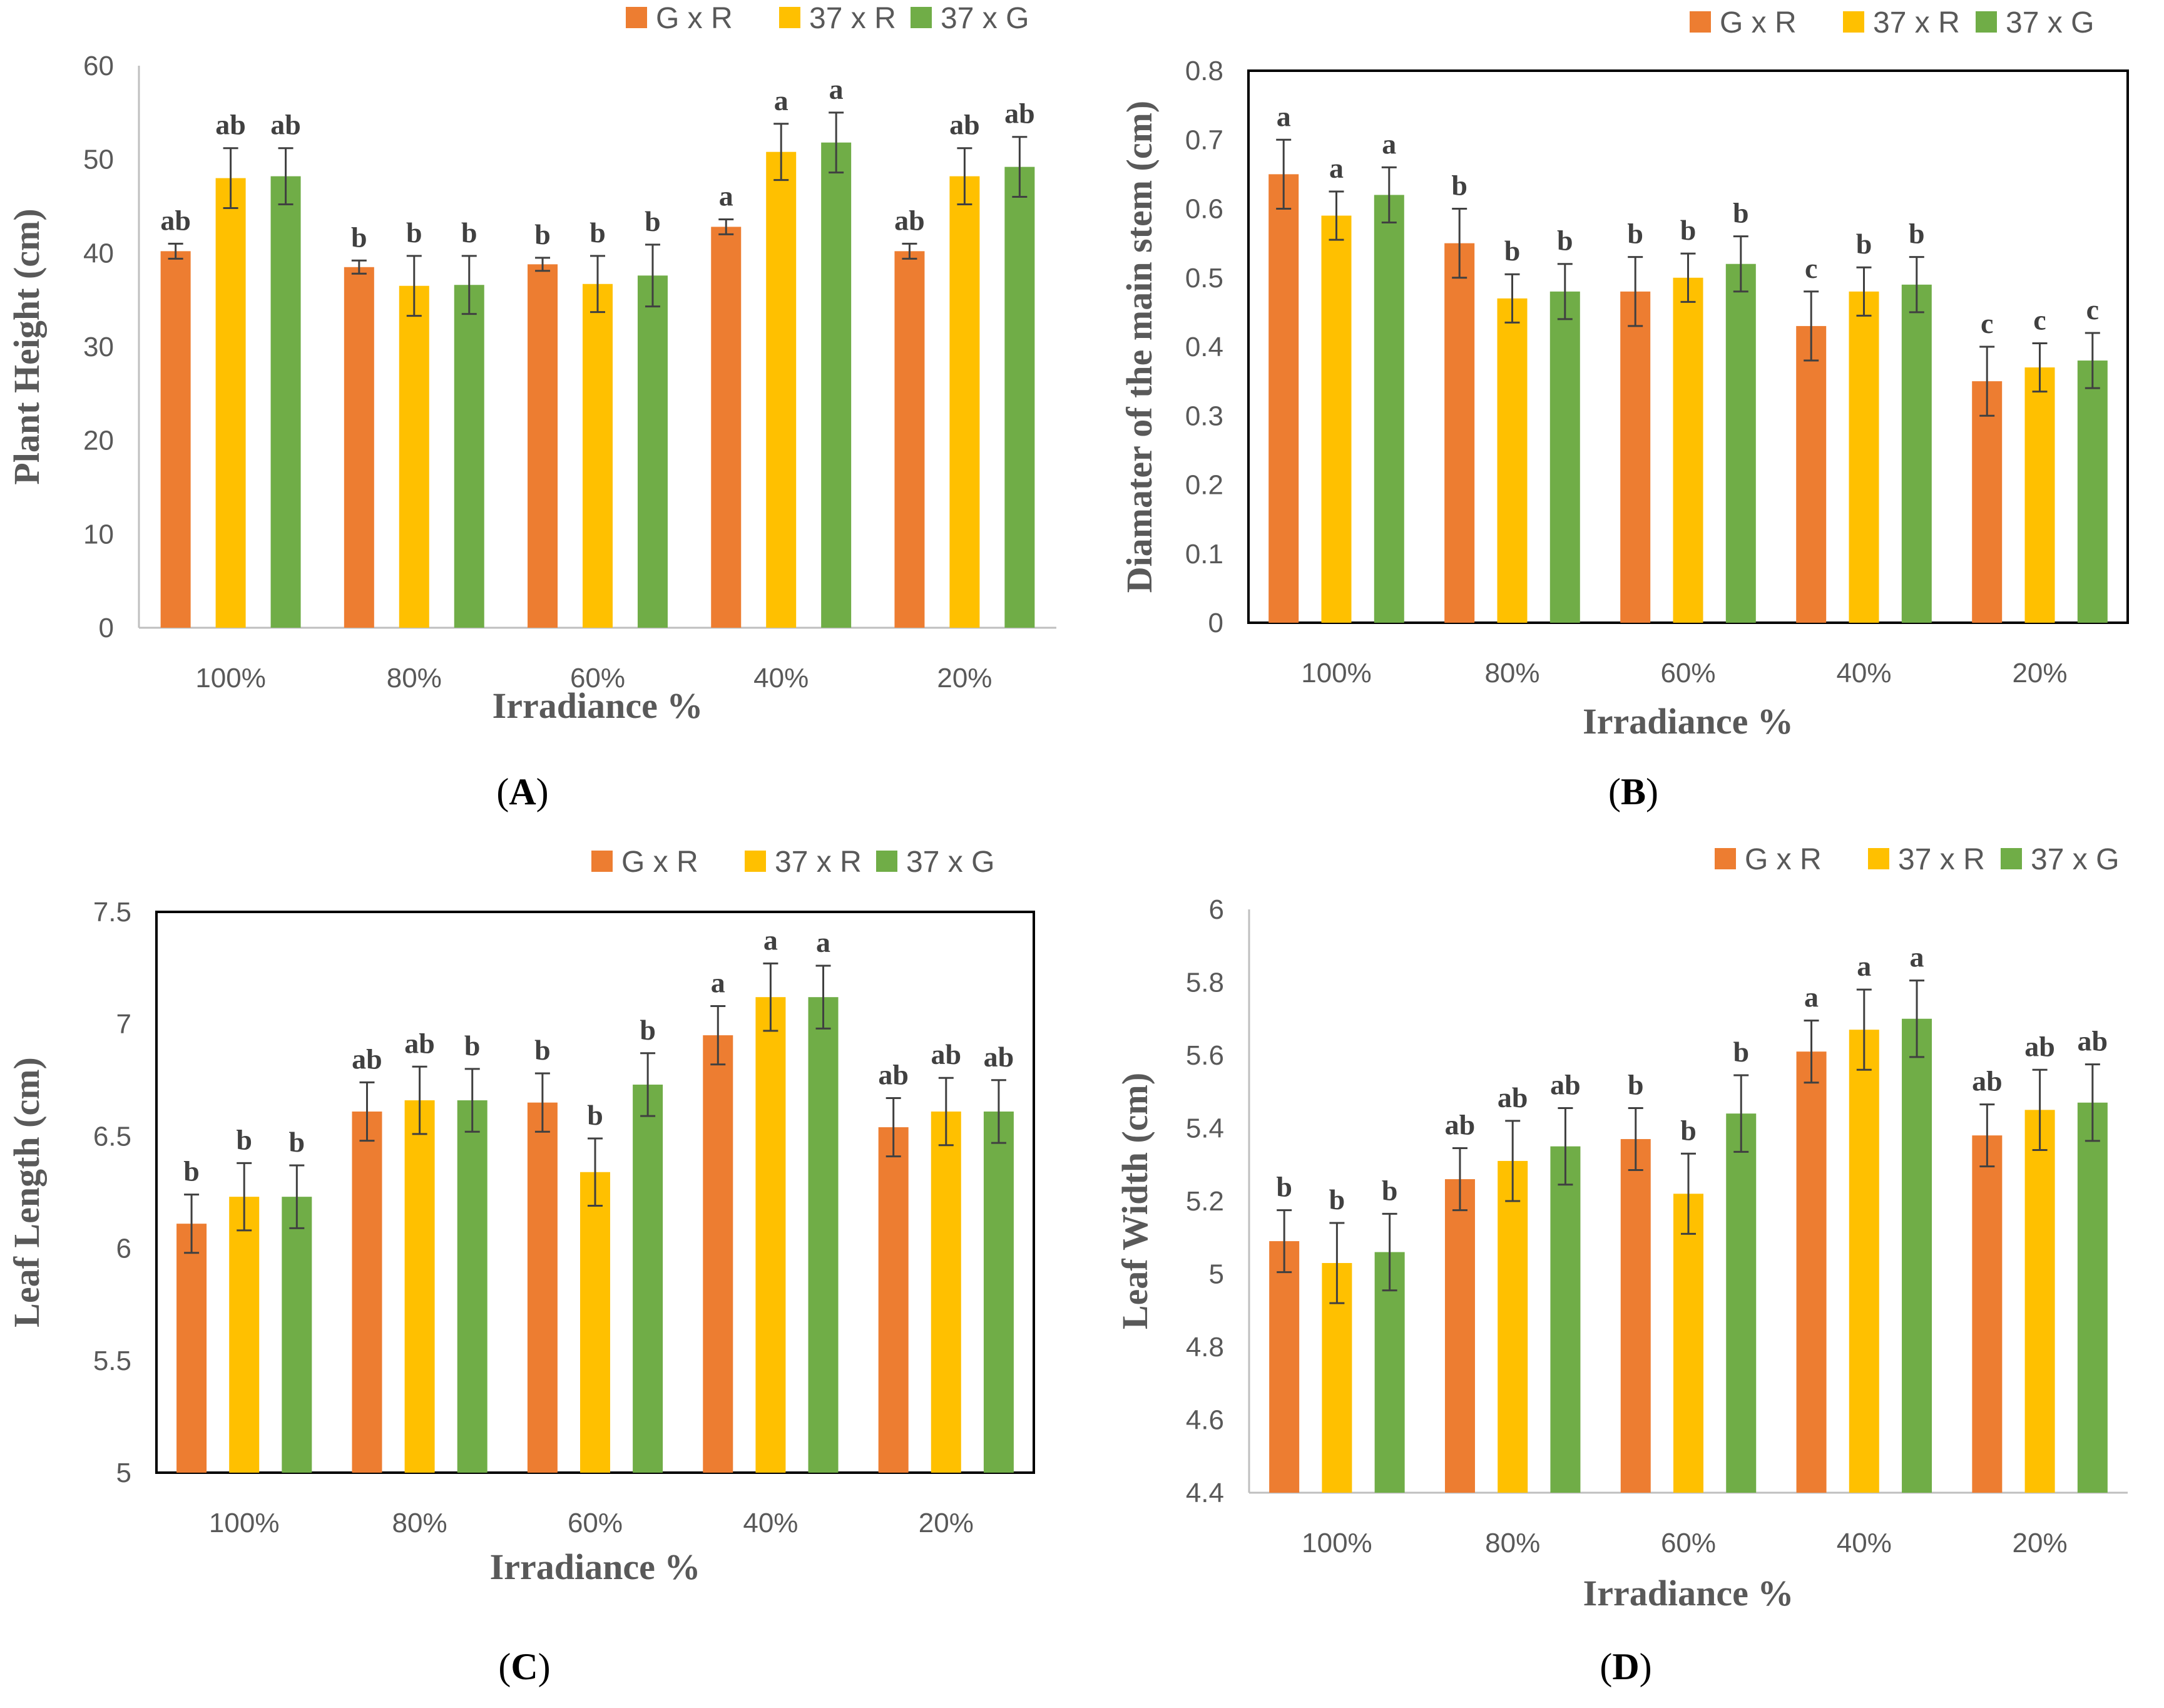 This screenshot has height=1708, width=2164. Describe the element at coordinates (123, 1473) in the screenshot. I see `y-tick-label: 5` at that location.